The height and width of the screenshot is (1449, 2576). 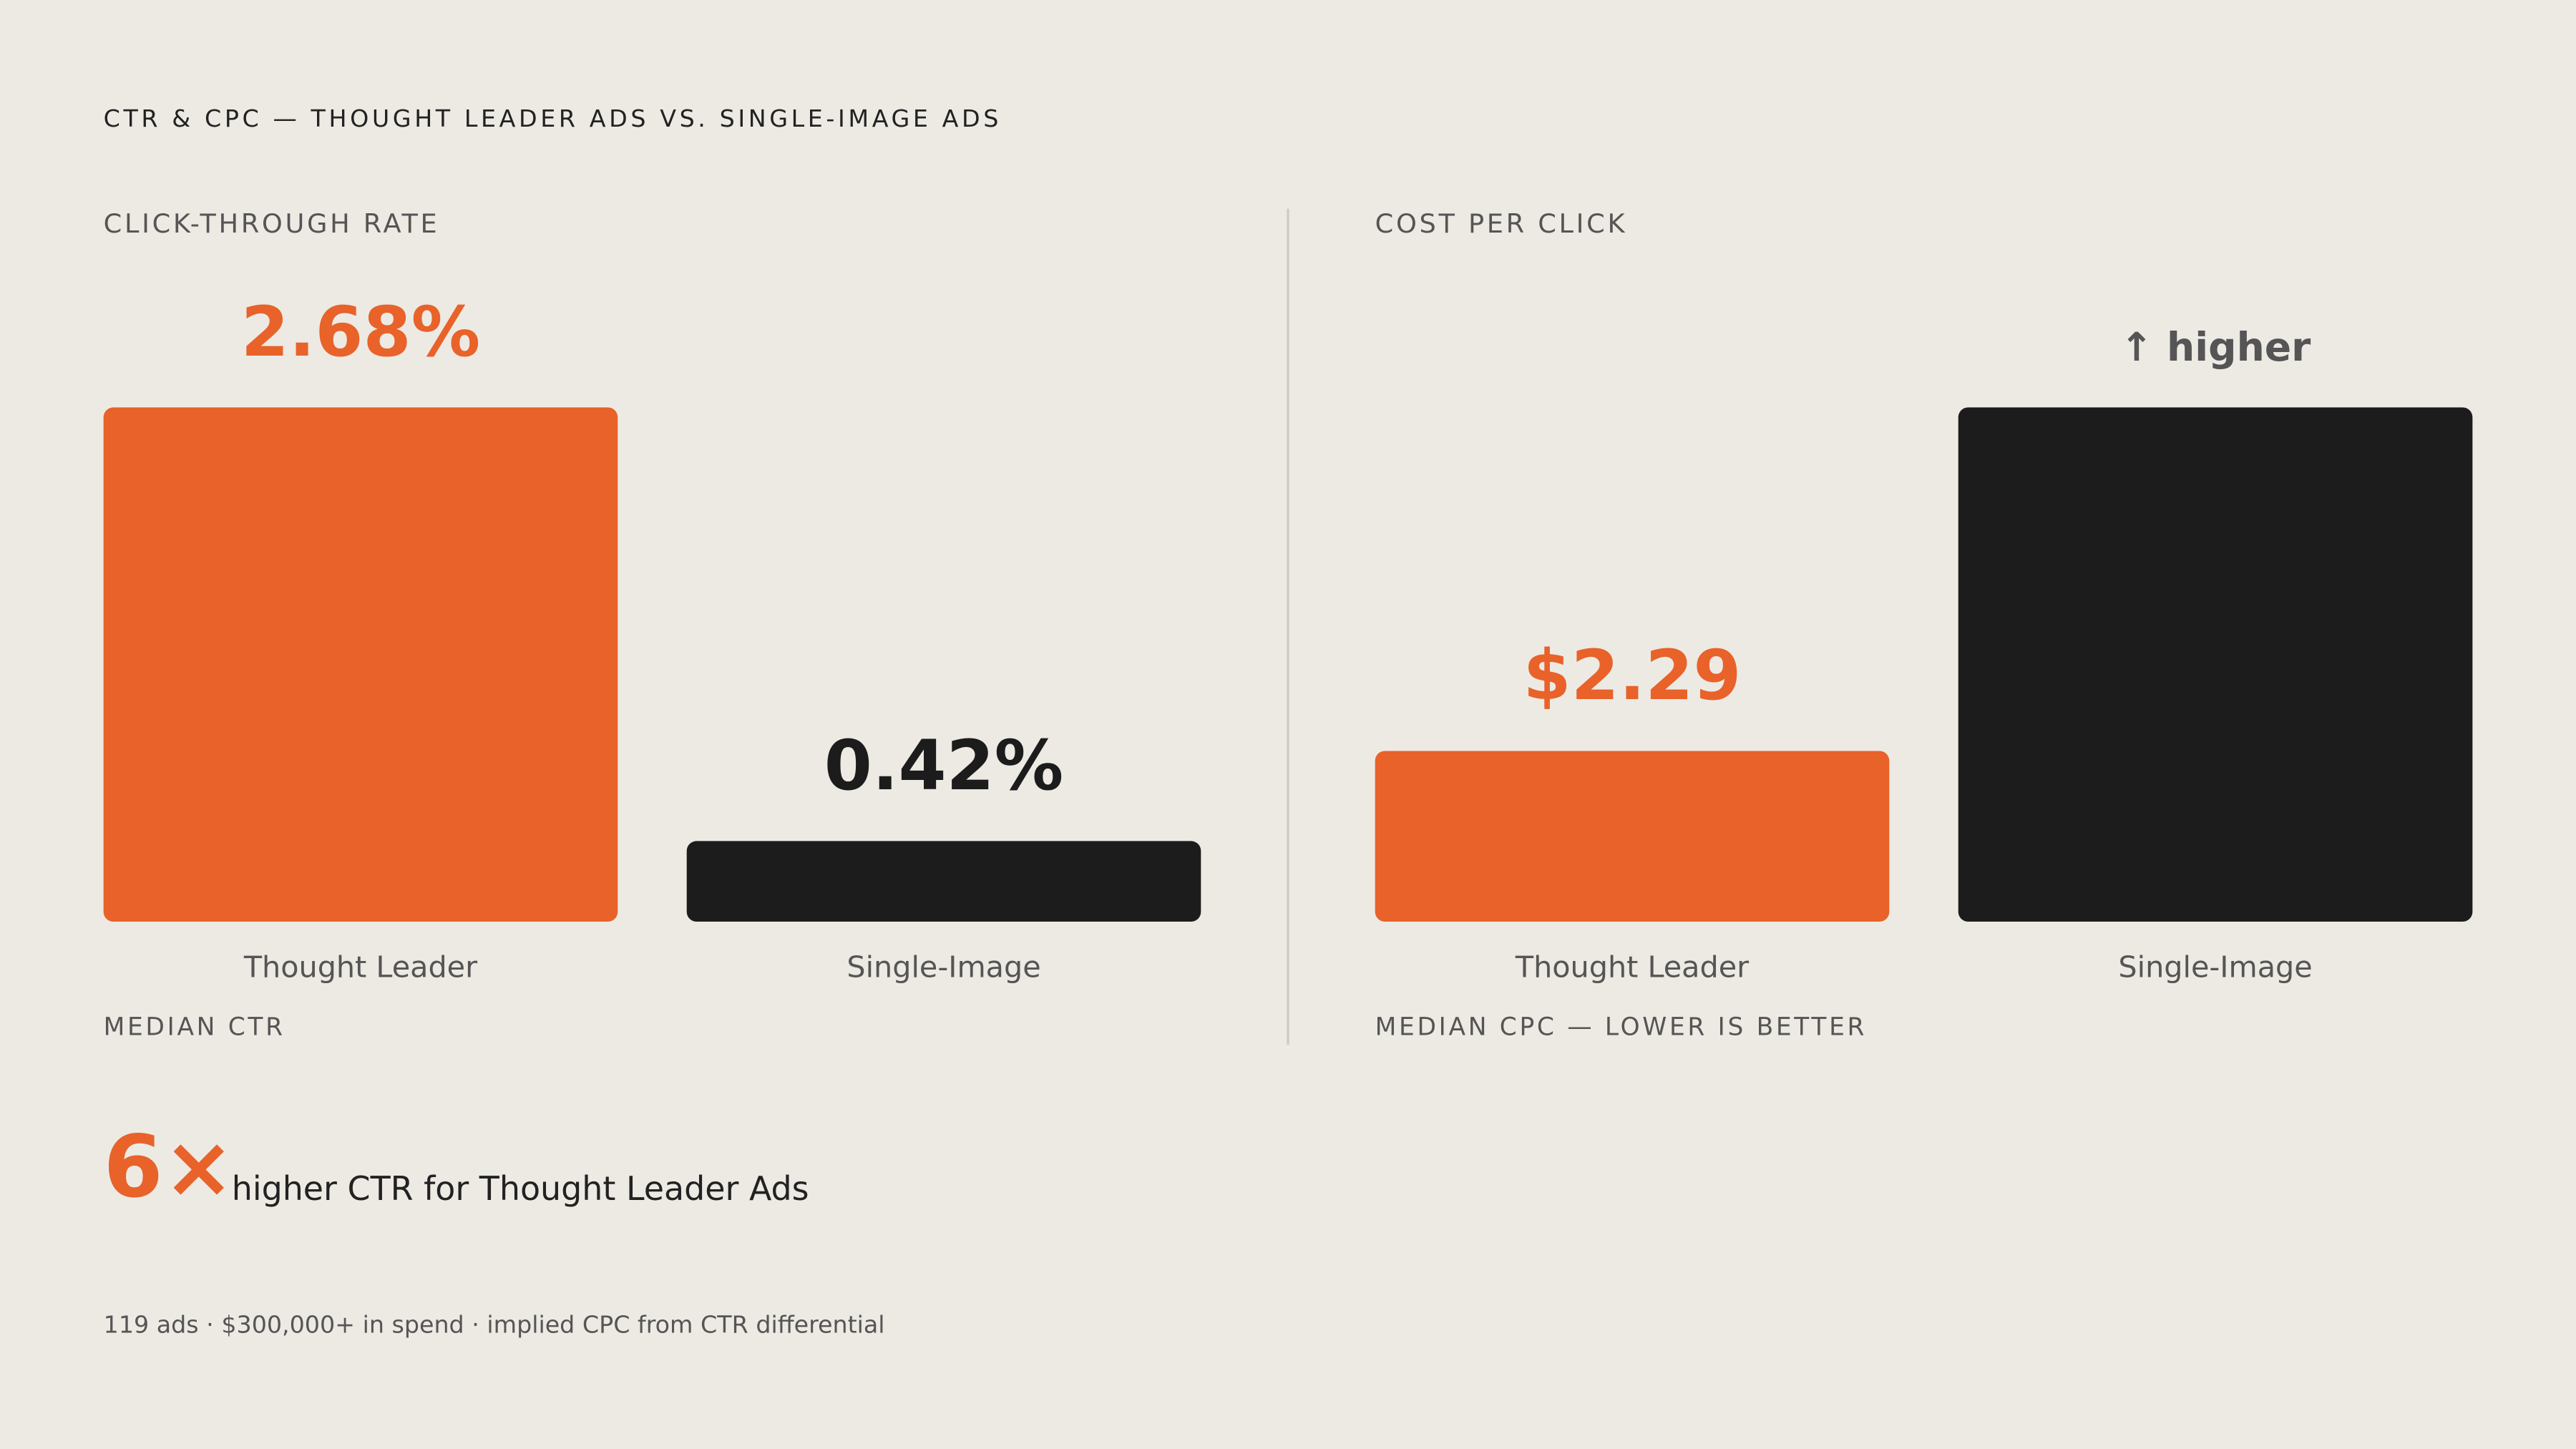 What do you see at coordinates (169, 1167) in the screenshot?
I see `callout-figure: 6×` at bounding box center [169, 1167].